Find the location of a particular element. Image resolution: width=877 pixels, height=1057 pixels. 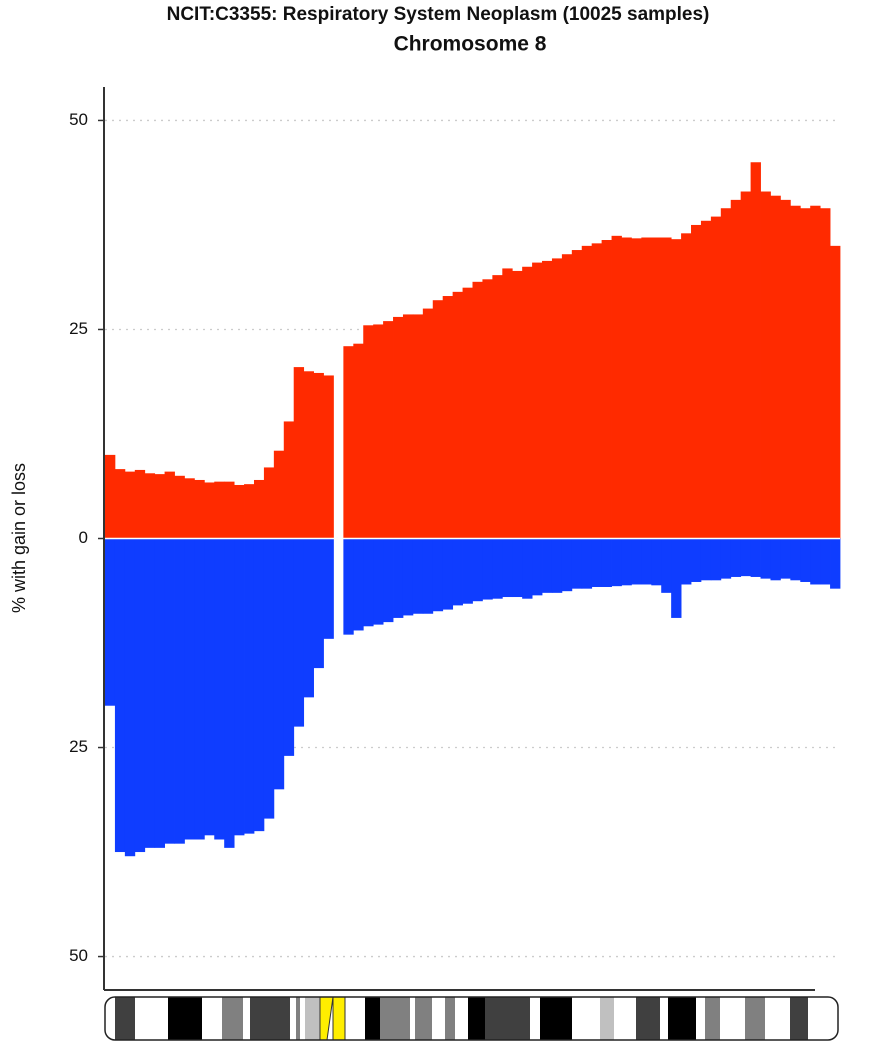

y-axis-label: % with gain or loss is located at coordinates (19, 538).